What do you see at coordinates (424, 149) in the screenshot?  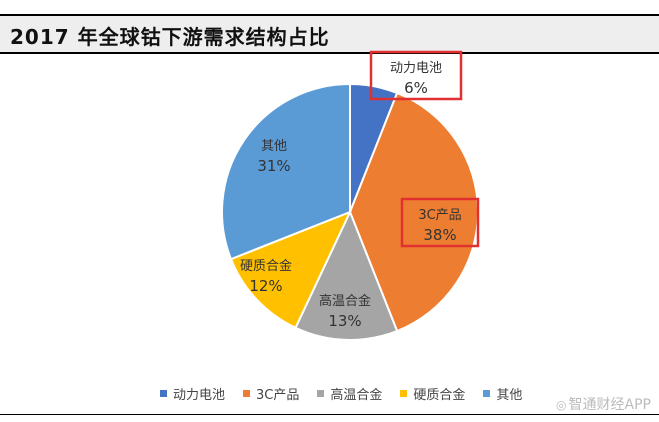 I see `highlight-boxes` at bounding box center [424, 149].